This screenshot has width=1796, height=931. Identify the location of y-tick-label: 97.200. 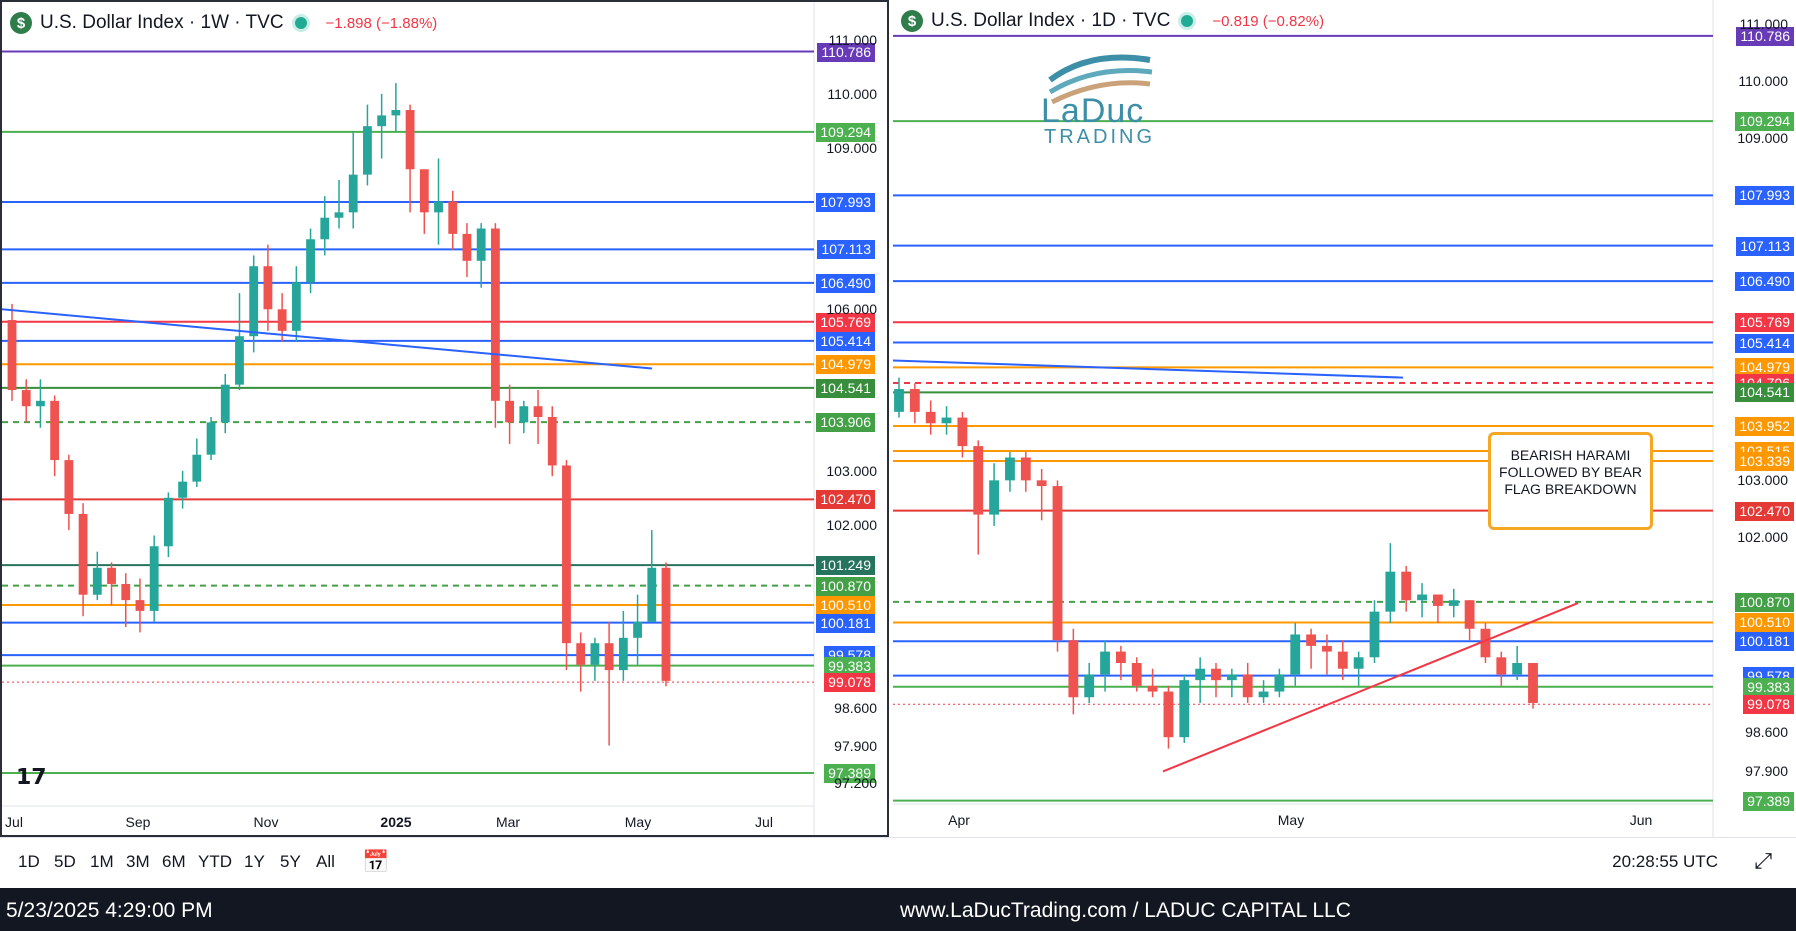
(855, 783).